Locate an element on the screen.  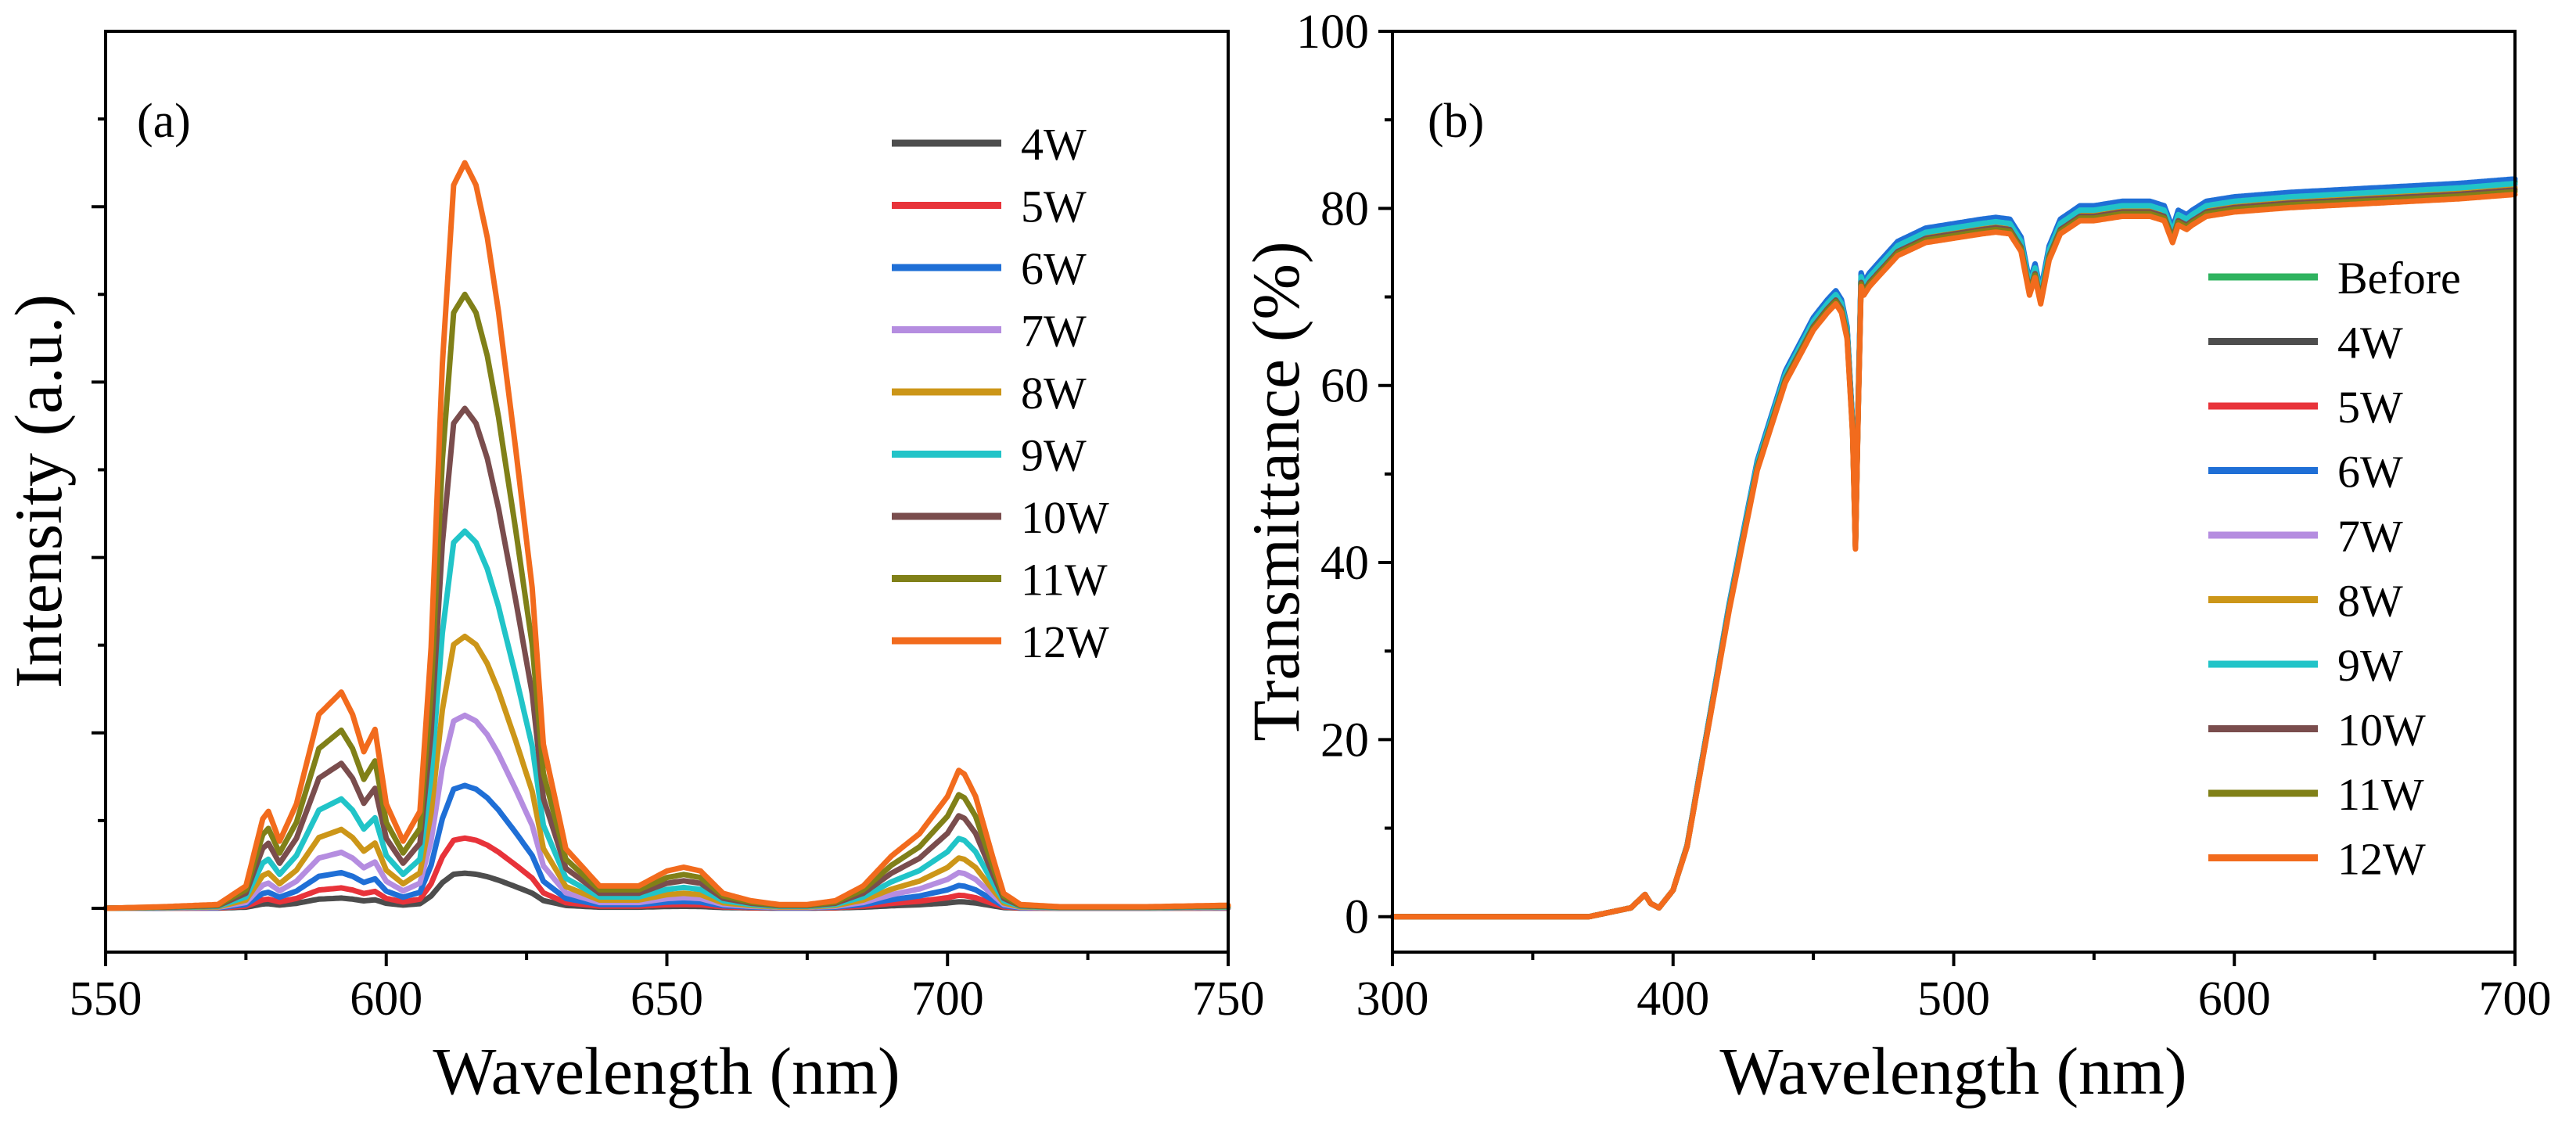
panel-b-legend-label: 8W is located at coordinates (2370, 601).